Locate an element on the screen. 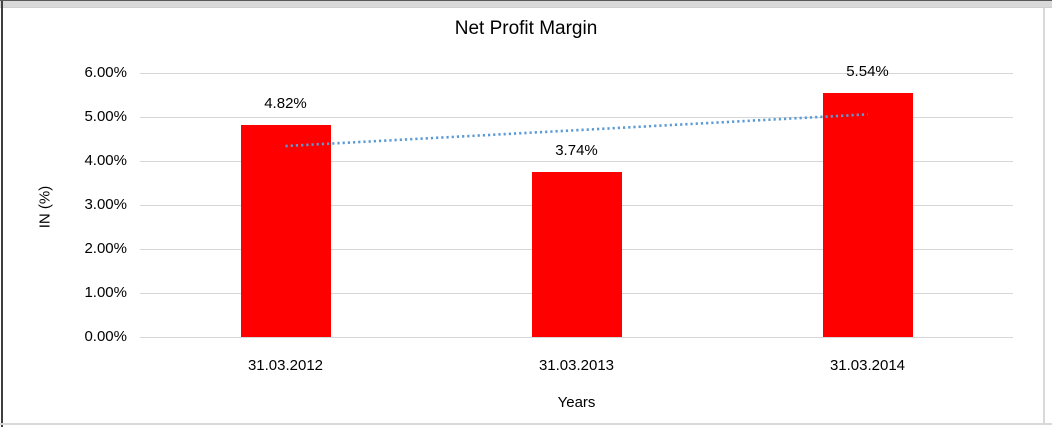  frame-left-border is located at coordinates (2, 214).